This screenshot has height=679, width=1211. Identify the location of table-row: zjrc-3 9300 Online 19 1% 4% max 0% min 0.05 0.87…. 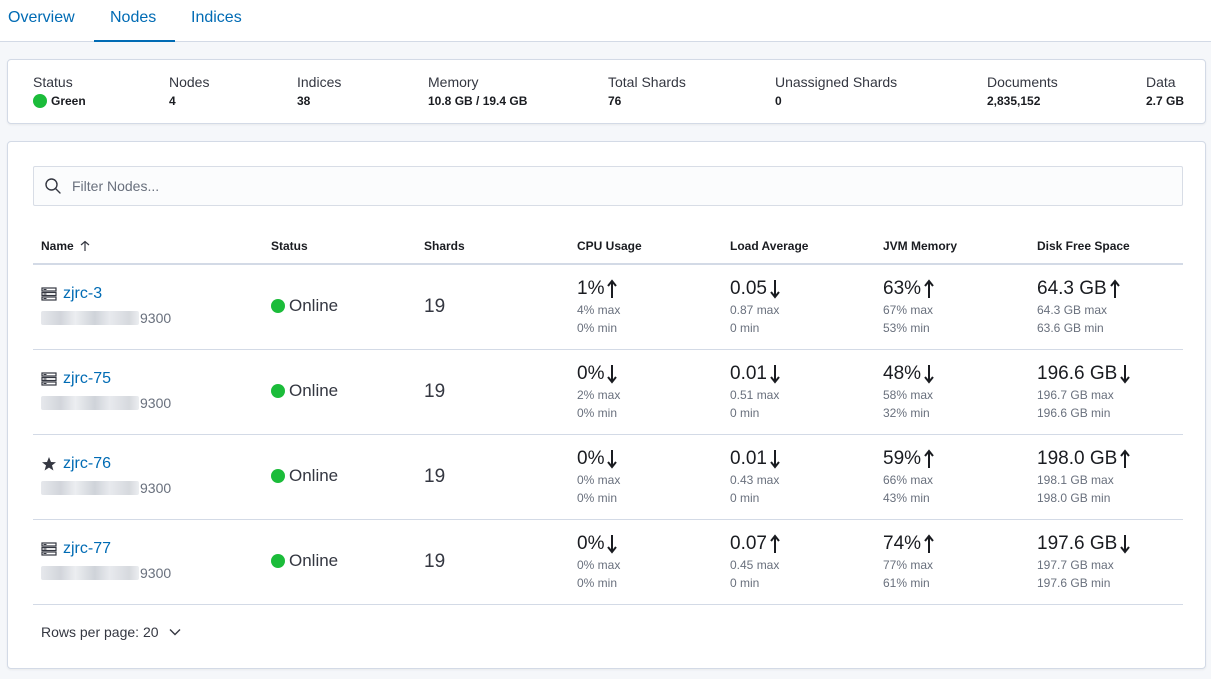
(608, 307).